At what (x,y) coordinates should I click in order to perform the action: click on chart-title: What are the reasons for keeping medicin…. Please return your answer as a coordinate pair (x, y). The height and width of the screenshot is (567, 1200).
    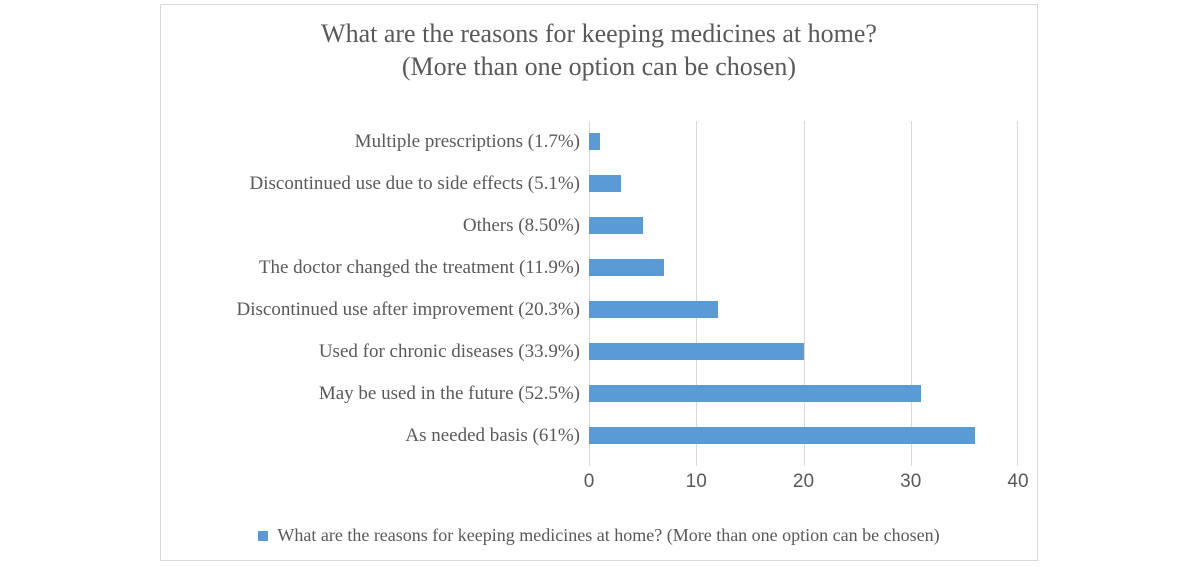
    Looking at the image, I should click on (599, 50).